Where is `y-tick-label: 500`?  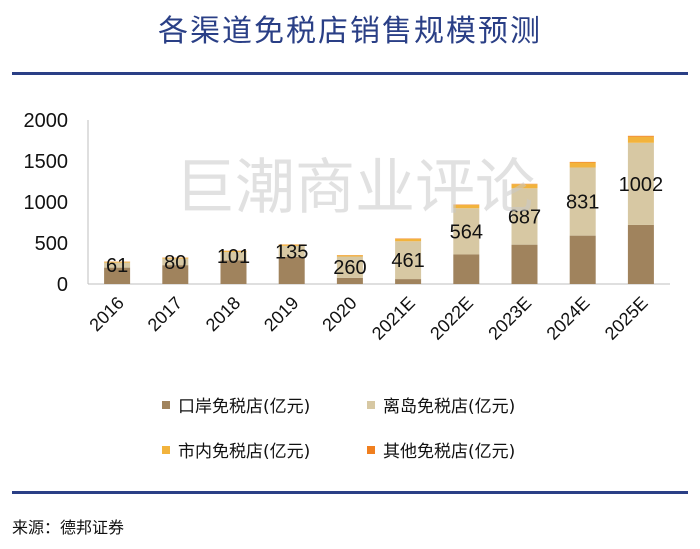
y-tick-label: 500 is located at coordinates (51, 244).